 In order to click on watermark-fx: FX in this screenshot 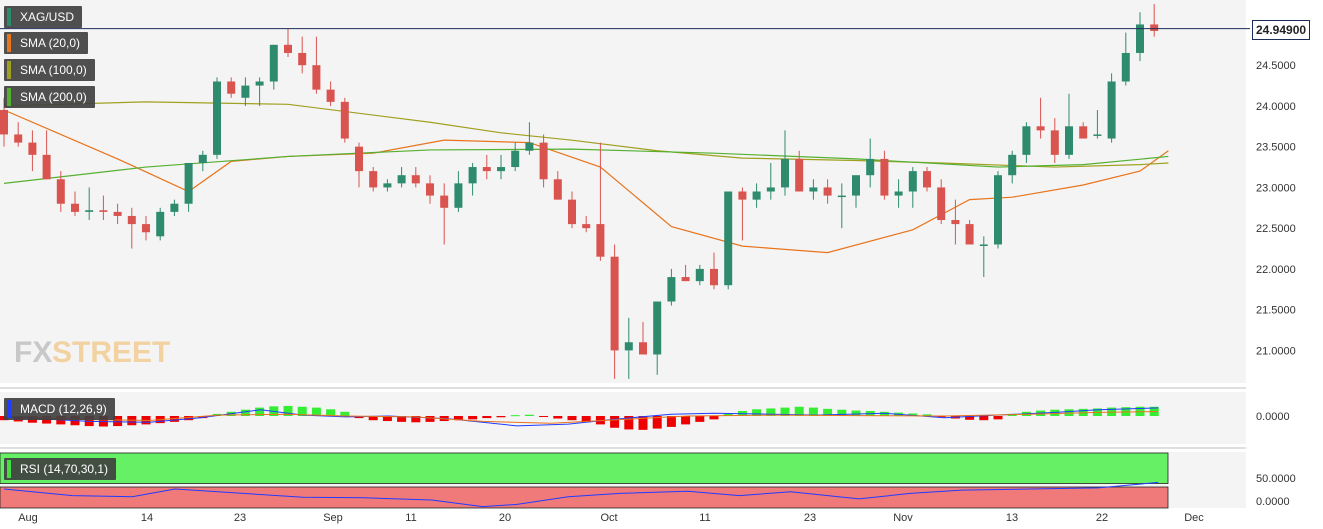, I will do `click(33, 352)`.